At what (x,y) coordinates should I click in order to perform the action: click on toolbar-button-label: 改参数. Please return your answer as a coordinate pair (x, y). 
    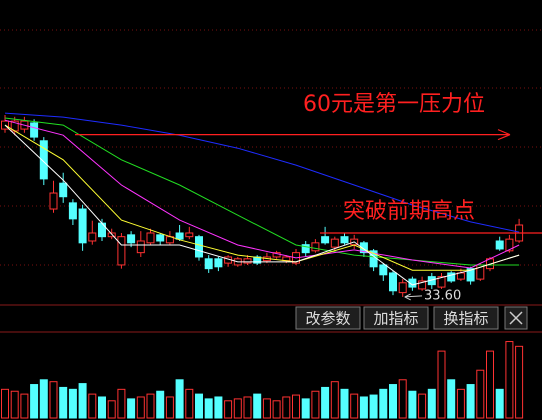
    Looking at the image, I should click on (327, 319).